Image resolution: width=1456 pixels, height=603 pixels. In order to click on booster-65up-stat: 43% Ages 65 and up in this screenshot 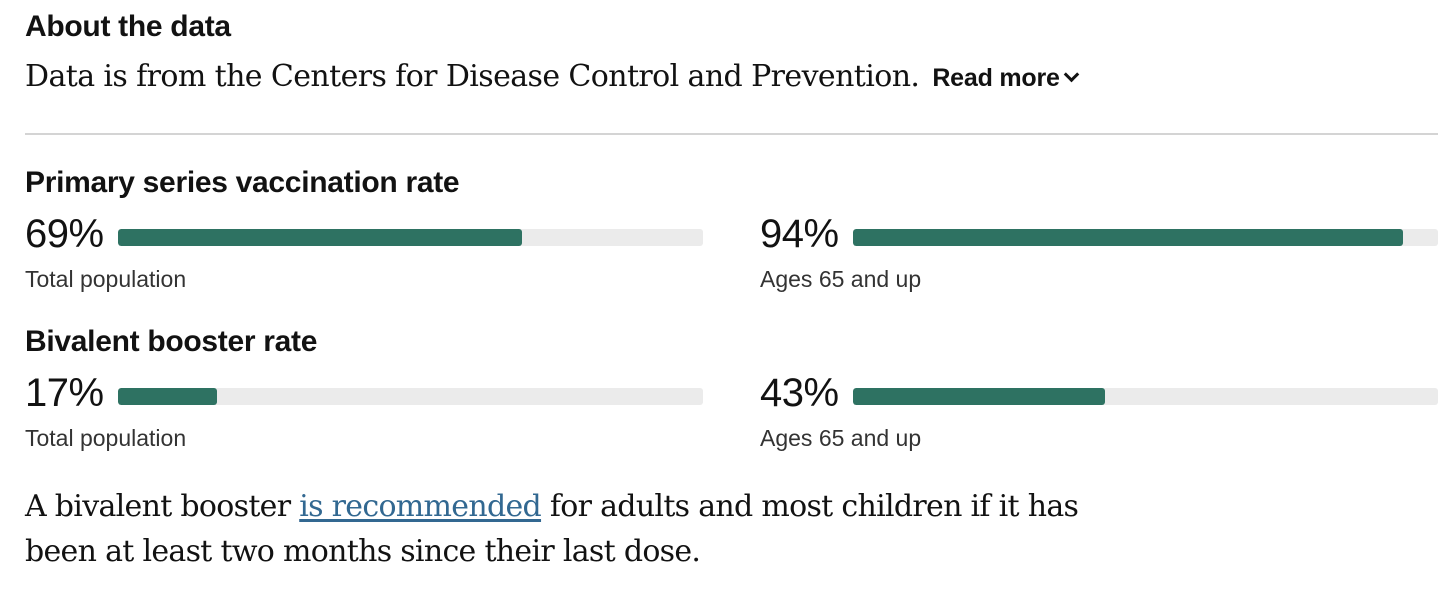, I will do `click(1099, 410)`.